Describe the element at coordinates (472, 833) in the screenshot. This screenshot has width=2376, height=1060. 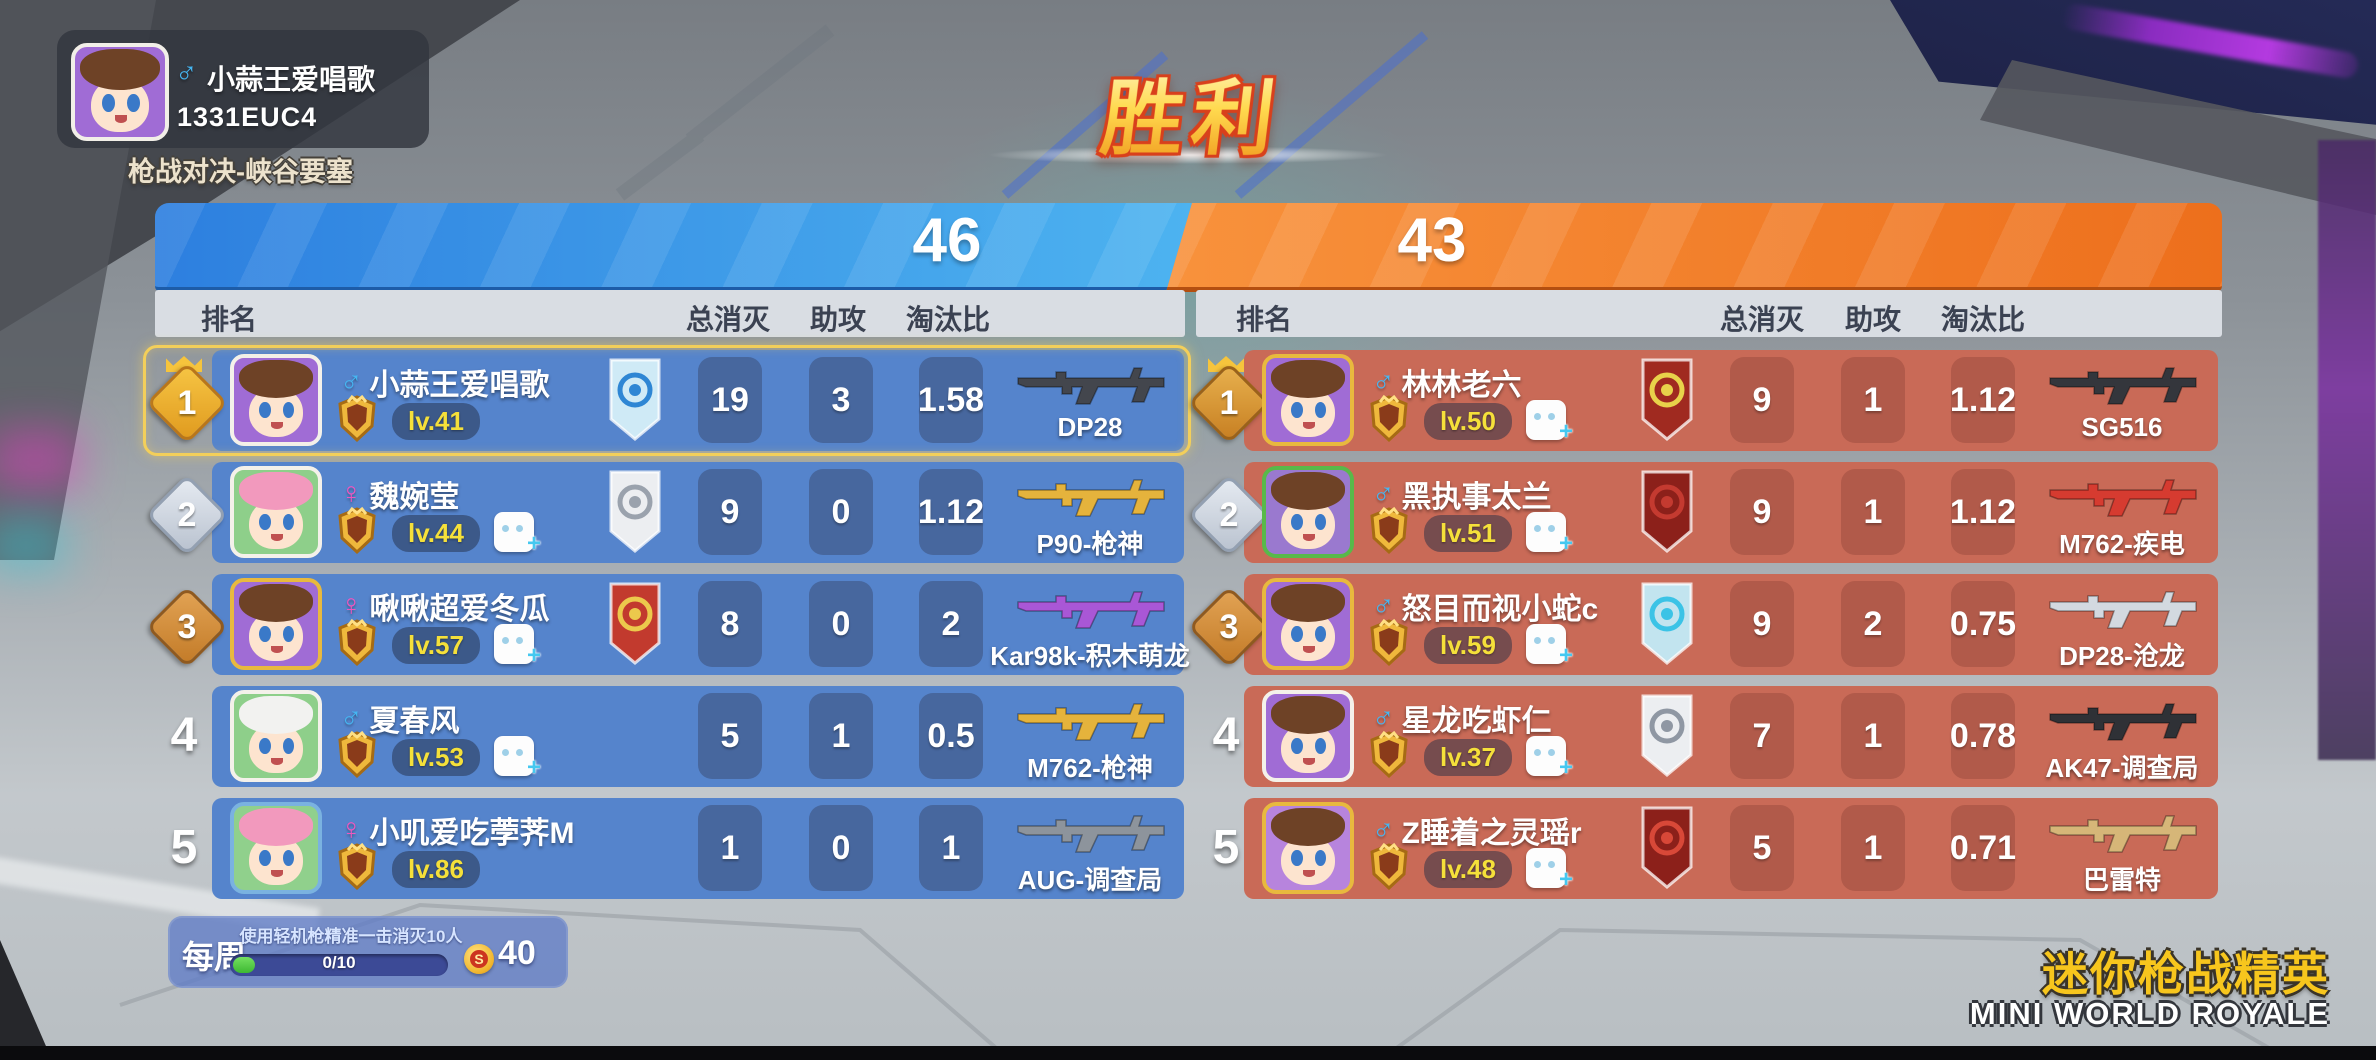
I see `player-name: 小叽爱吃荸荠M` at that location.